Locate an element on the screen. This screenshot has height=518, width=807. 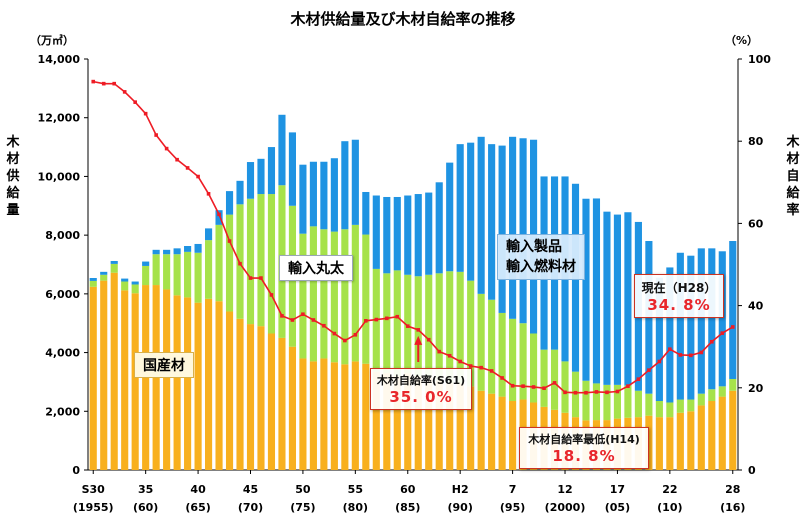
left-tick-label: 4,000 is located at coordinates (62, 353).